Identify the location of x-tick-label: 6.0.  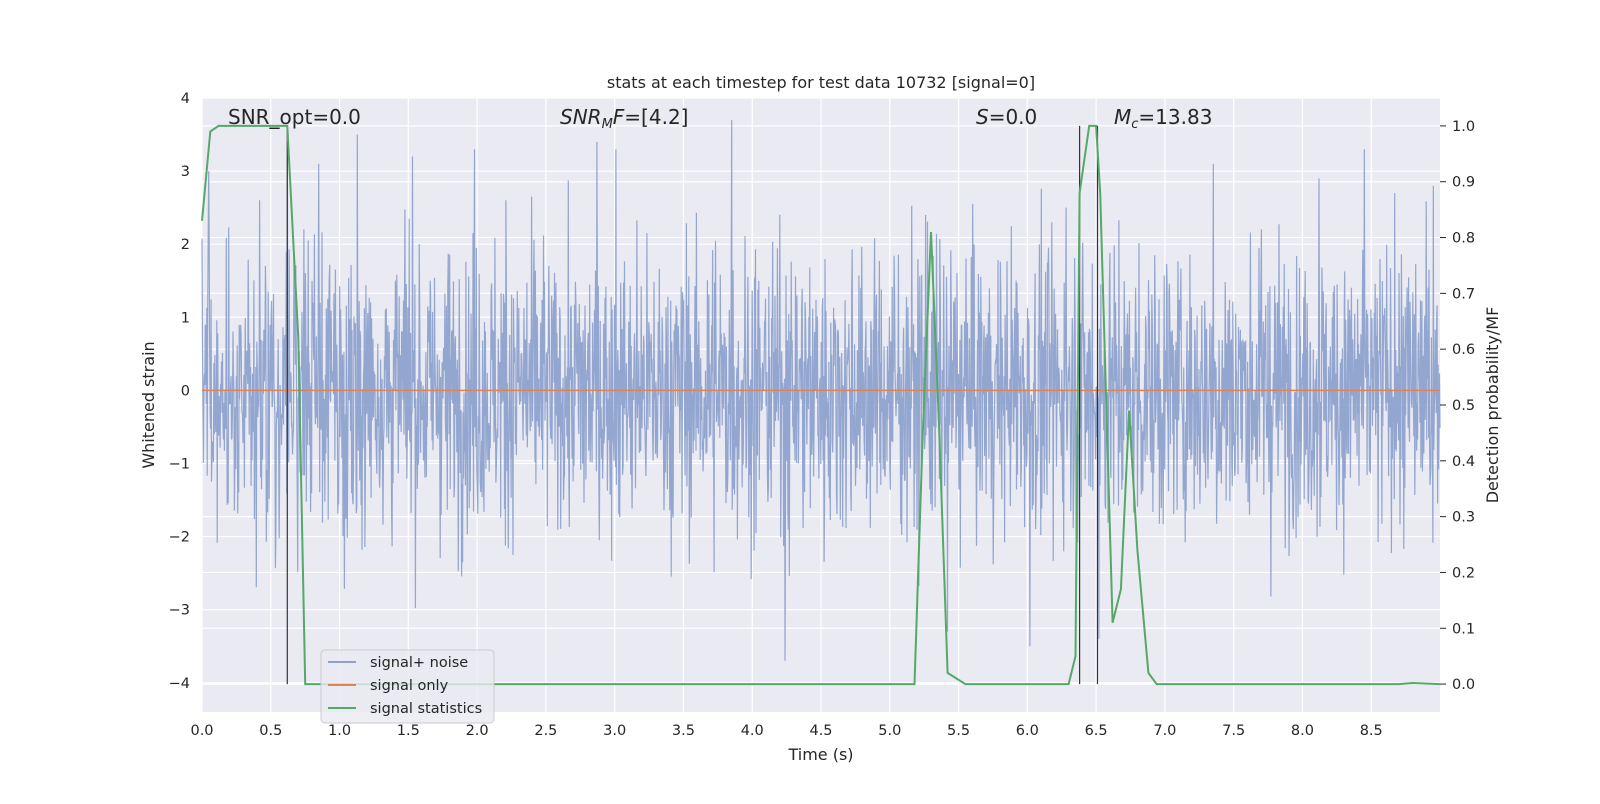
(1027, 731).